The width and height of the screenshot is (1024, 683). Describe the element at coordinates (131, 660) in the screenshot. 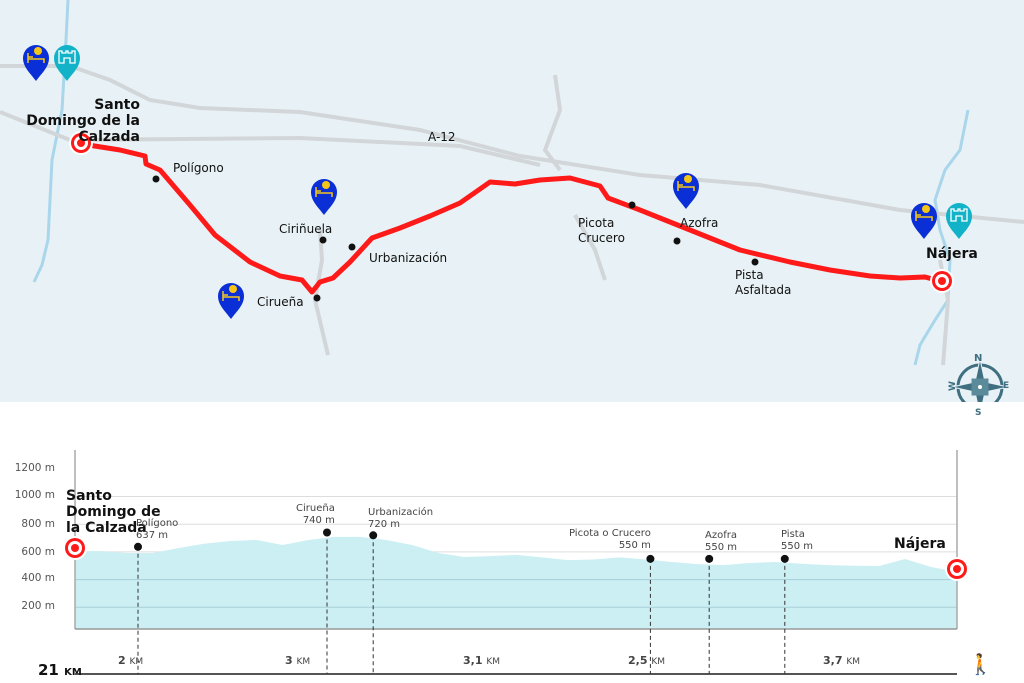

I see `segment-distance: 2 KM` at that location.